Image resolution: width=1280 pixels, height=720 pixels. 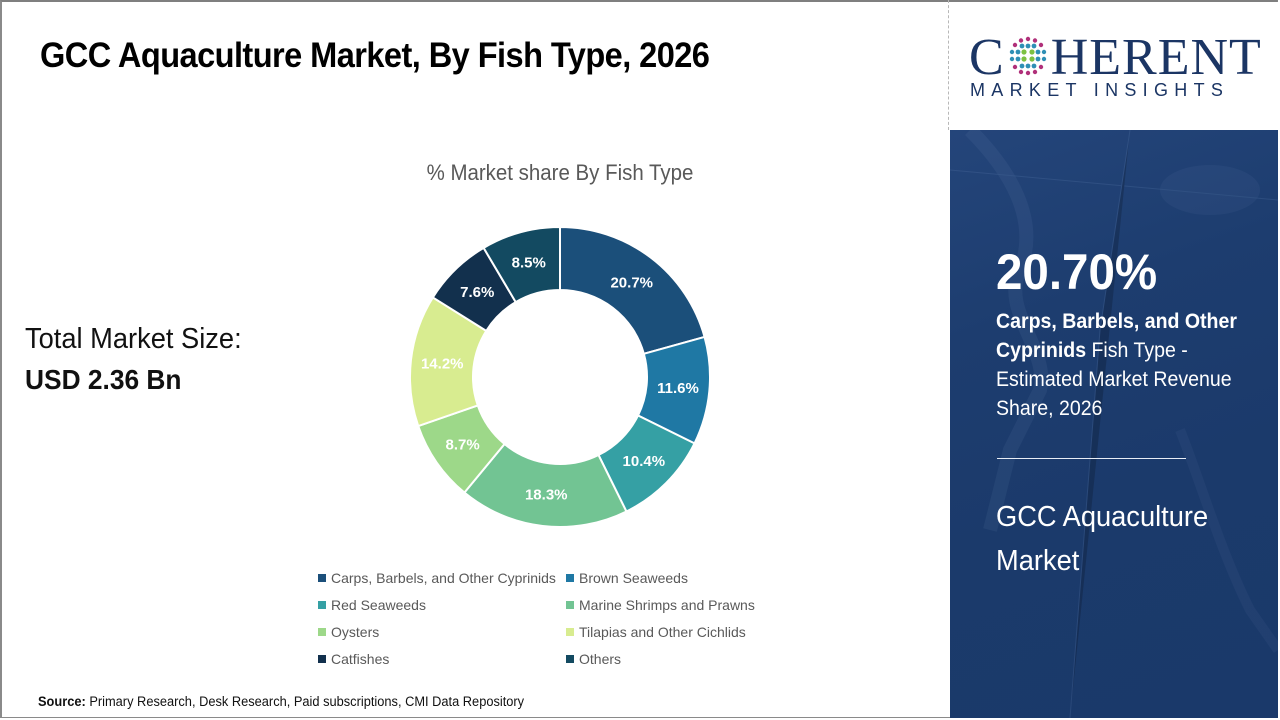 I want to click on source-label: Source:, so click(x=62, y=701).